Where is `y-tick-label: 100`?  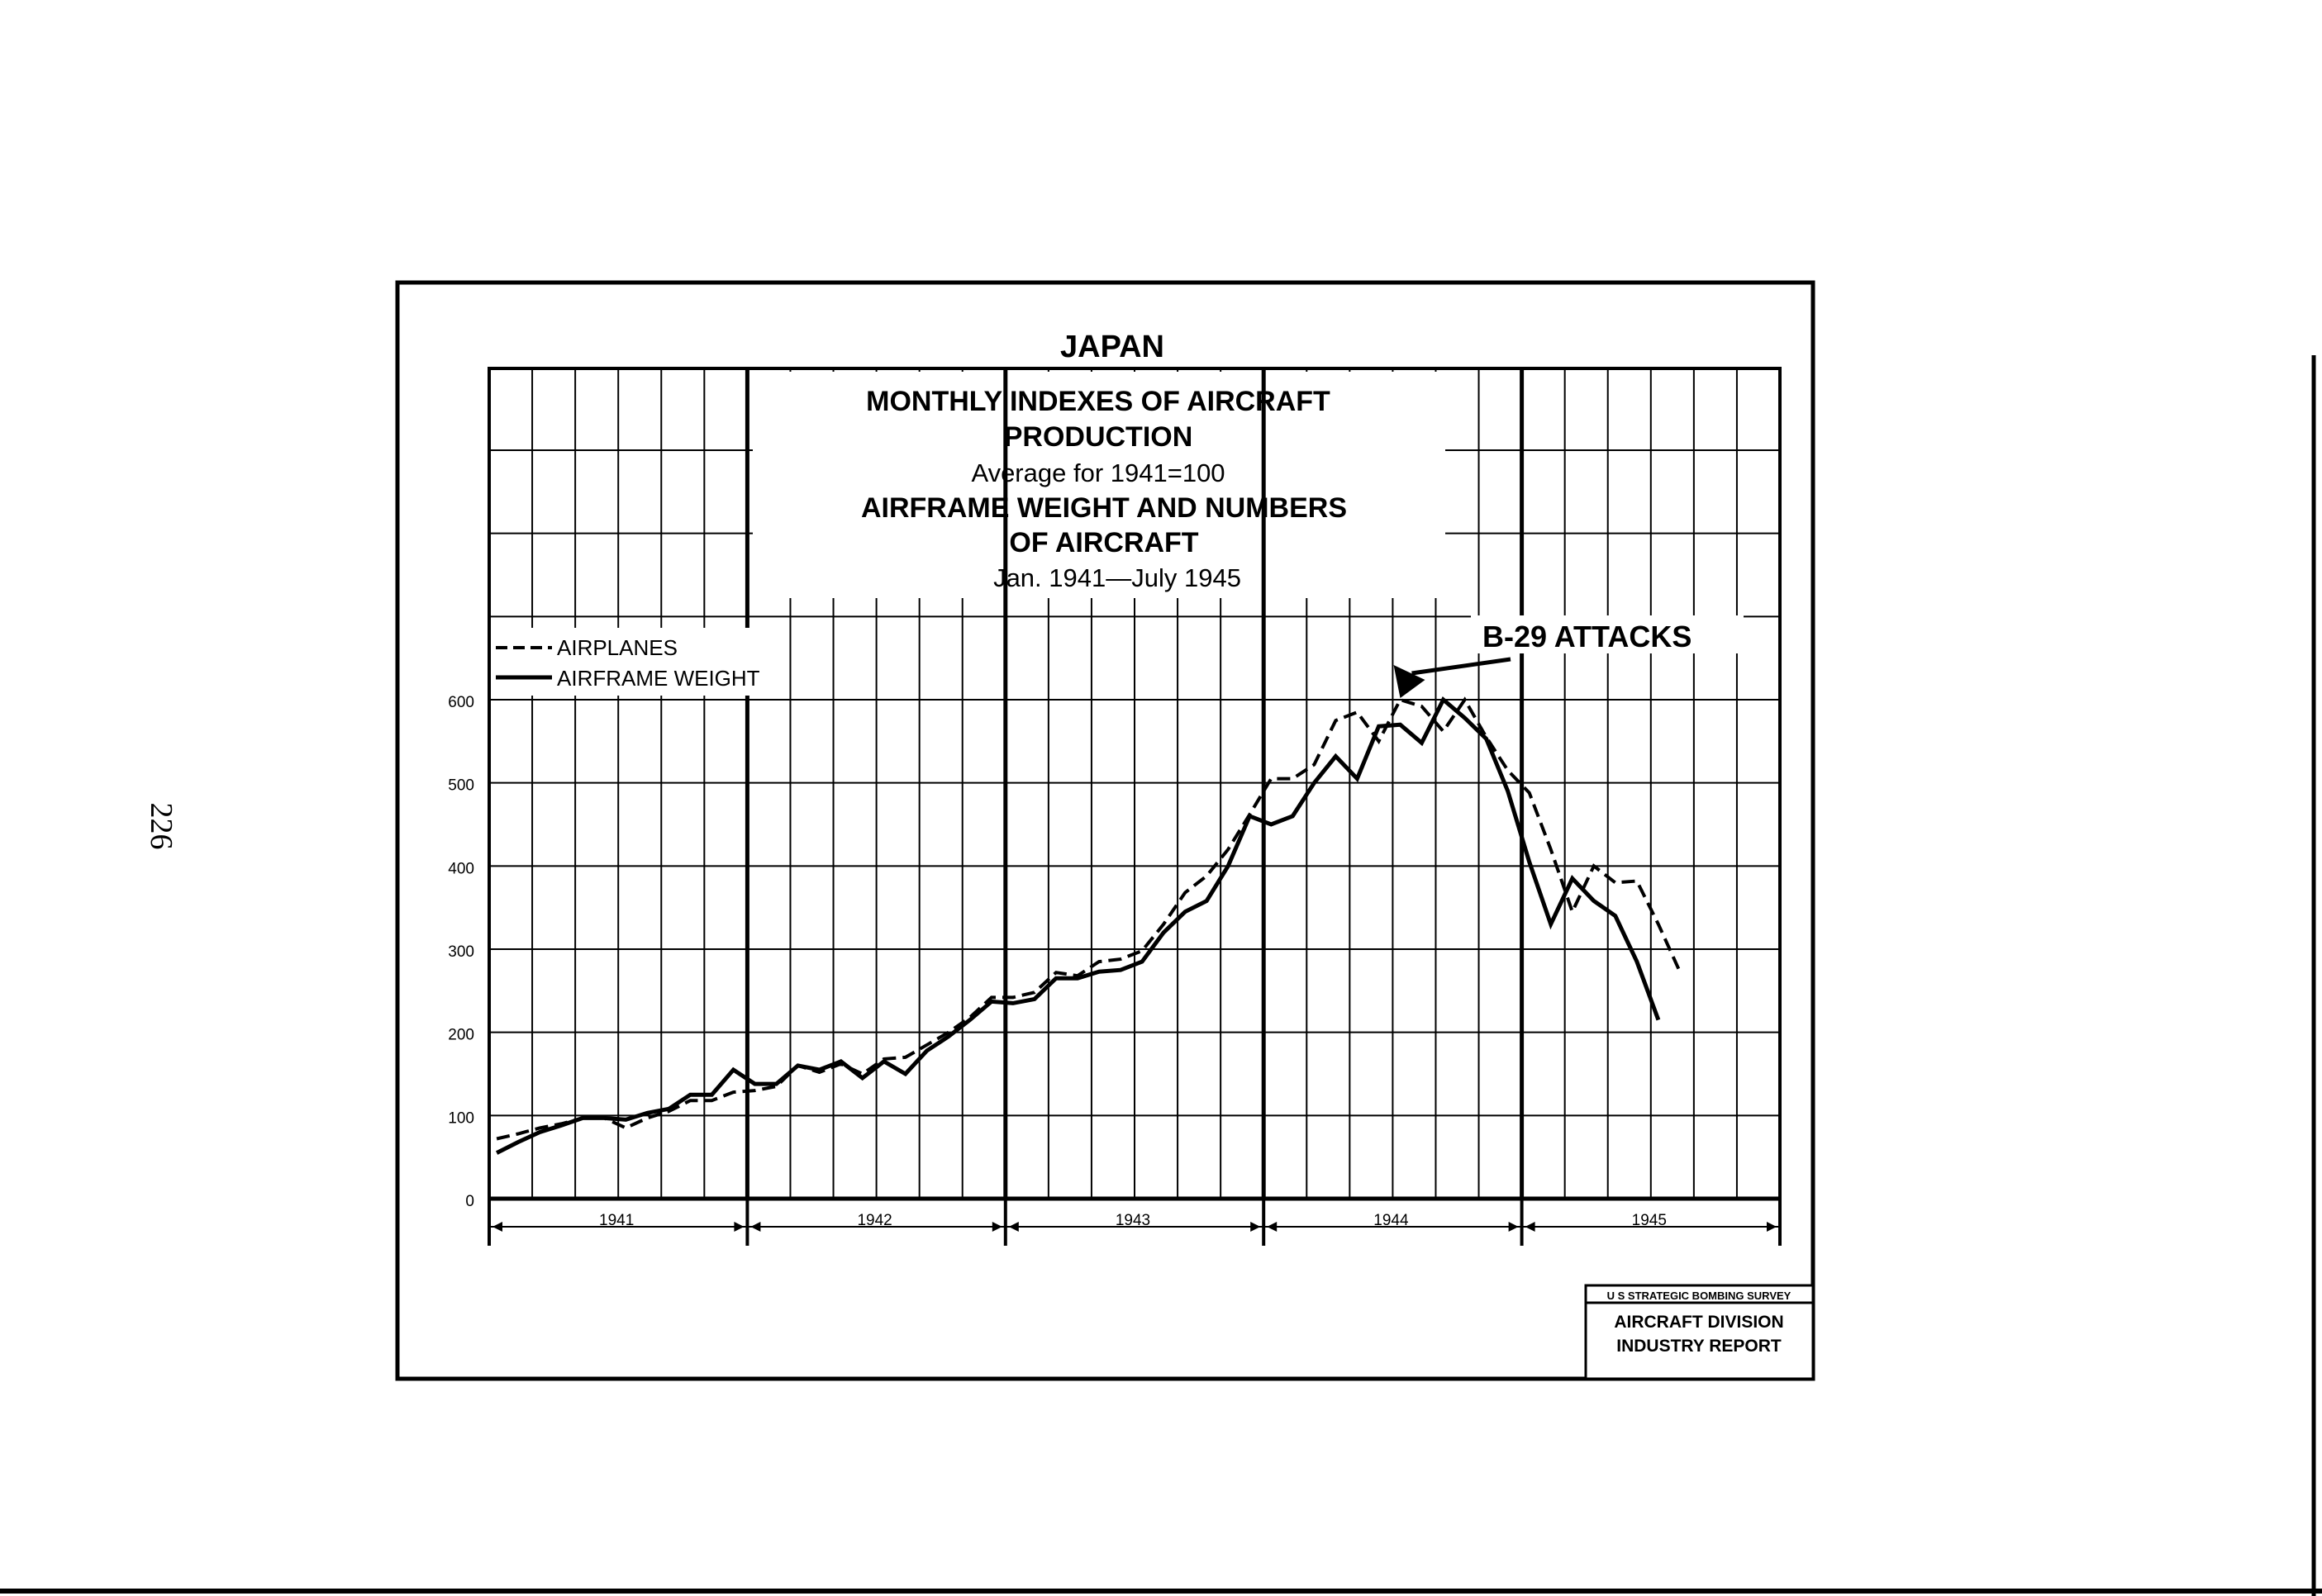 y-tick-label: 100 is located at coordinates (461, 1118).